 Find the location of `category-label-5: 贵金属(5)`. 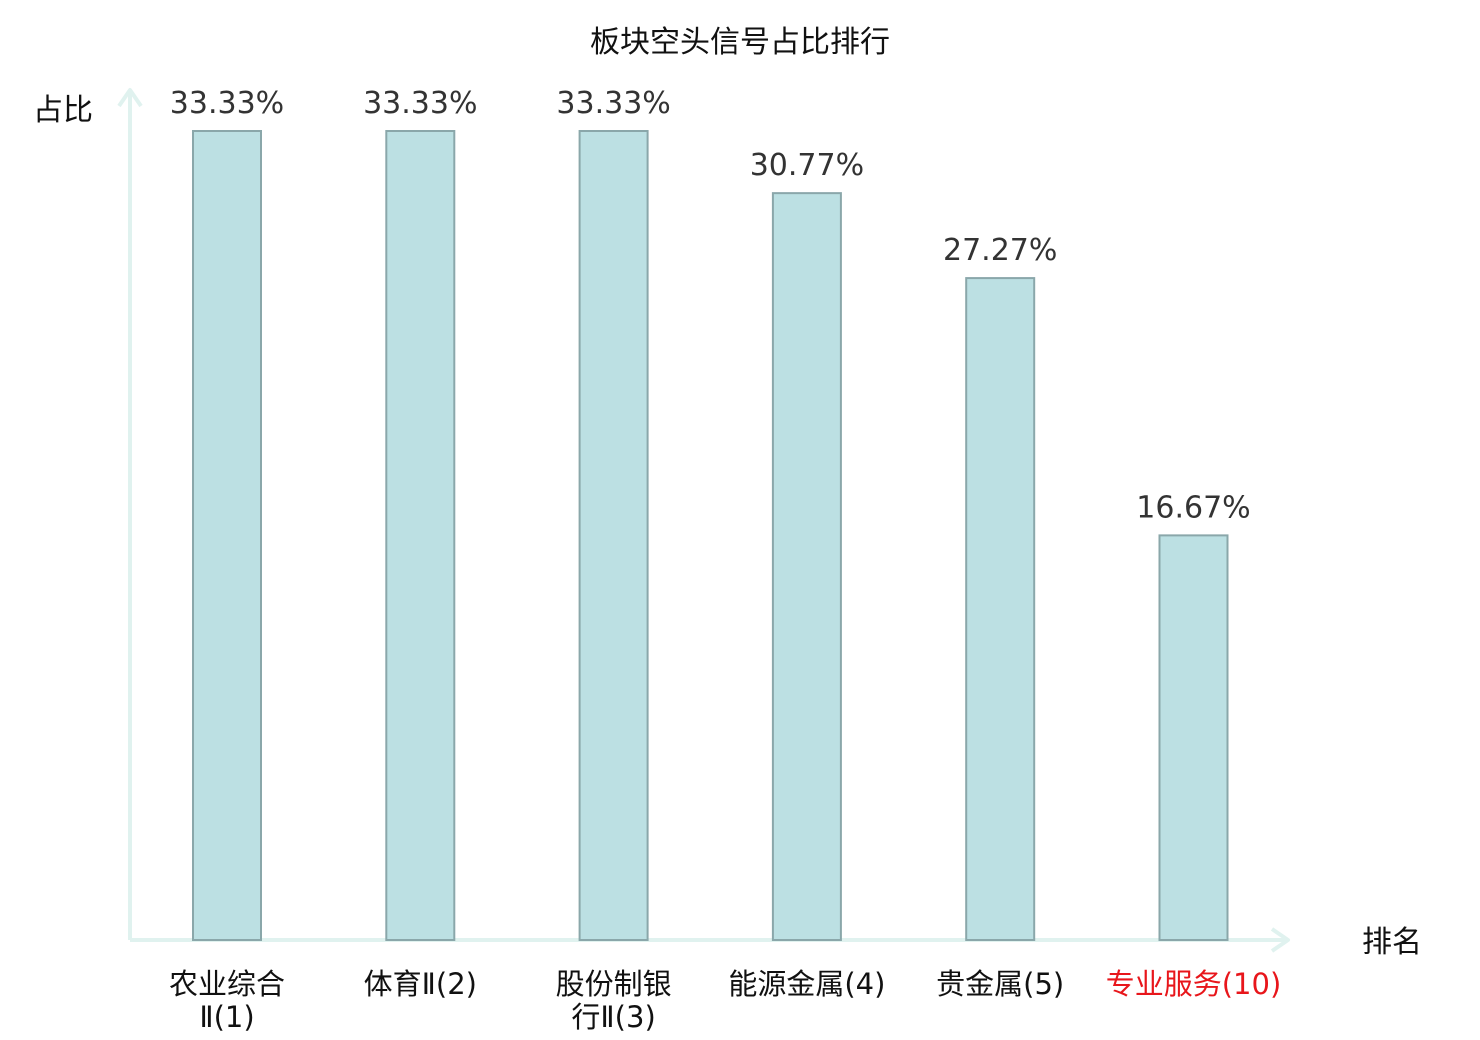

category-label-5: 贵金属(5) is located at coordinates (1000, 984).